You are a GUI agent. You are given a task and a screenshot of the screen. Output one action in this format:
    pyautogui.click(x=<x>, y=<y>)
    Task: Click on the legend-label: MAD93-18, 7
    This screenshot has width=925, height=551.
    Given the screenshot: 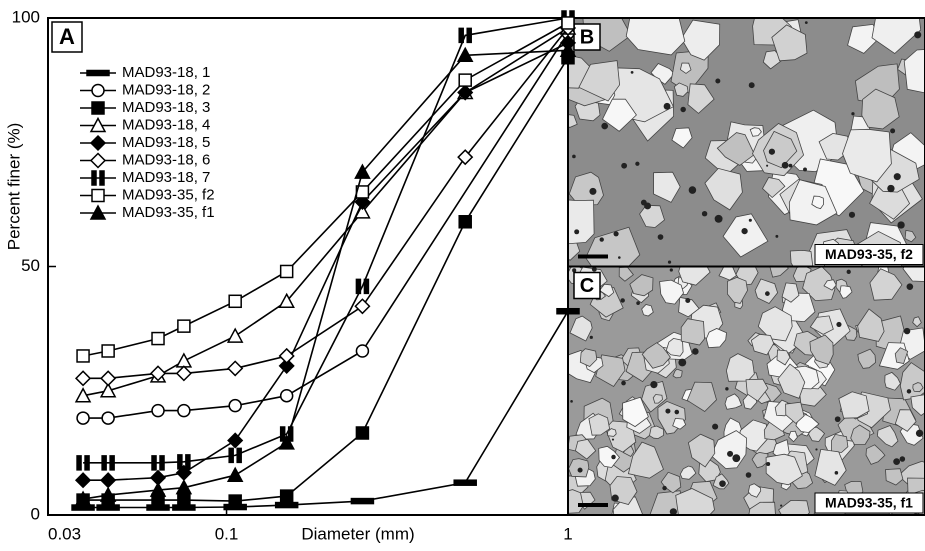 What is the action you would take?
    pyautogui.click(x=166, y=177)
    